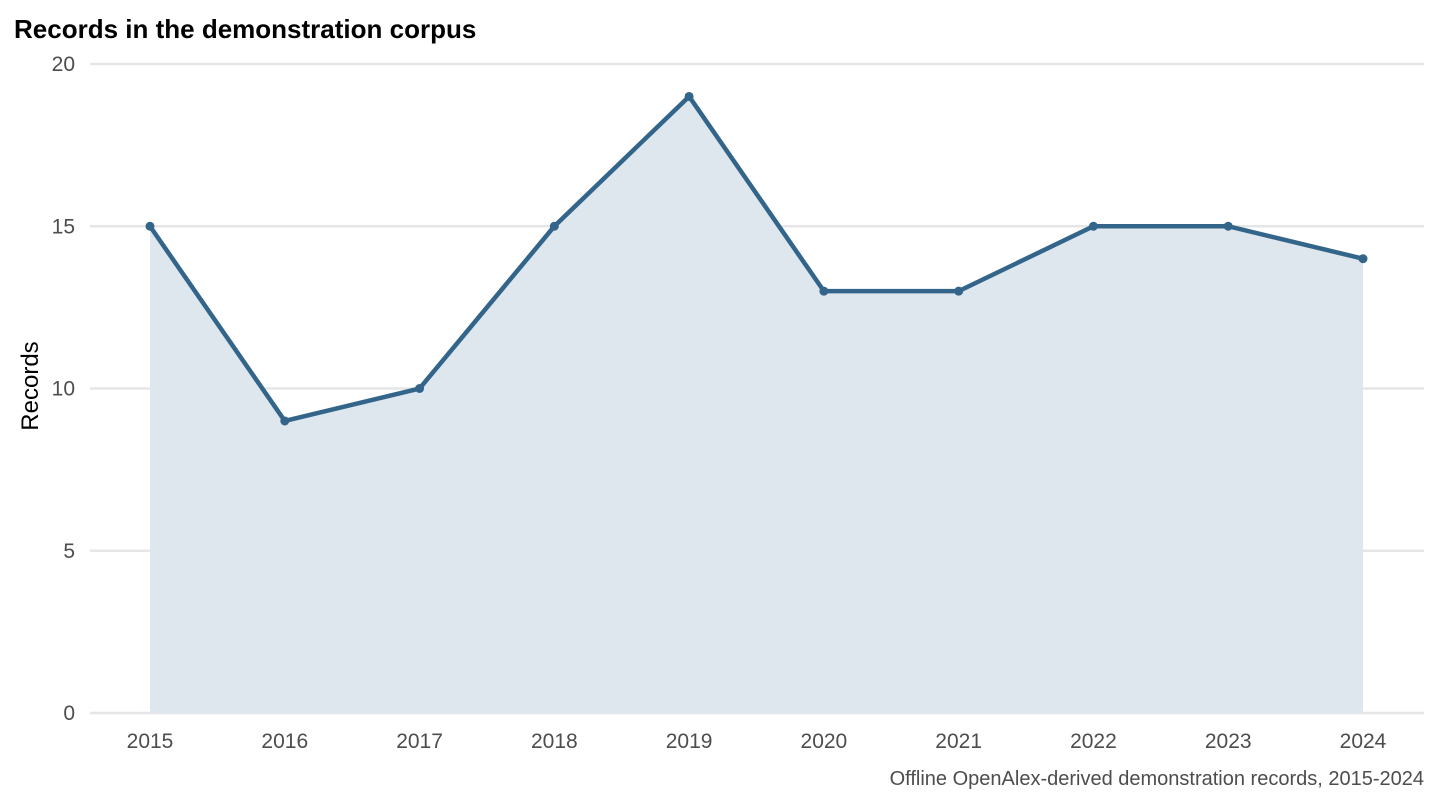 This screenshot has width=1440, height=806. What do you see at coordinates (245, 29) in the screenshot?
I see `chart-title: Records in the demonstration corpus` at bounding box center [245, 29].